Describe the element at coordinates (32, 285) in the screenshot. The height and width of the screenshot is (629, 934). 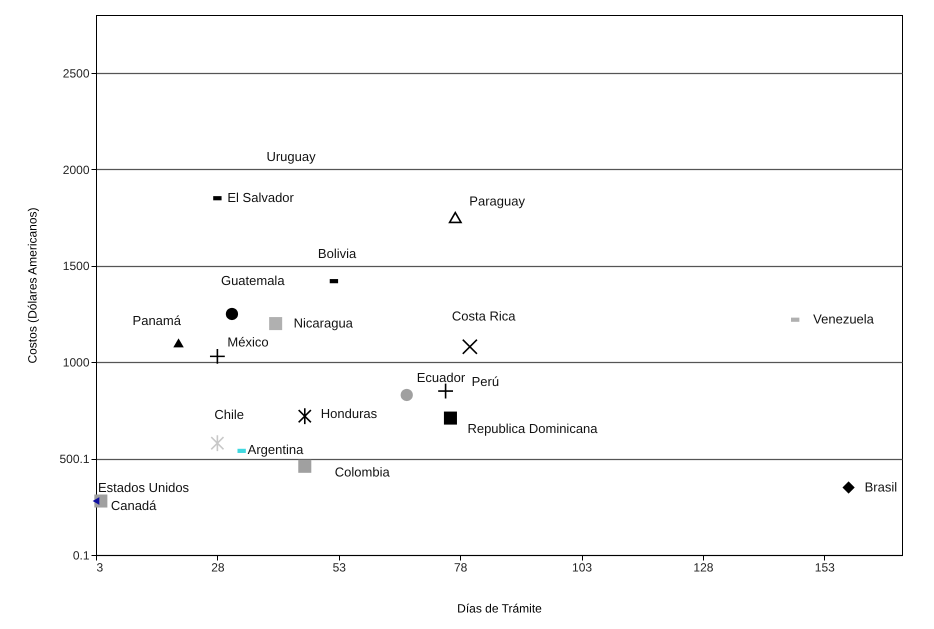
I see `y-axis-title: Costos (Dólares Americanos)` at that location.